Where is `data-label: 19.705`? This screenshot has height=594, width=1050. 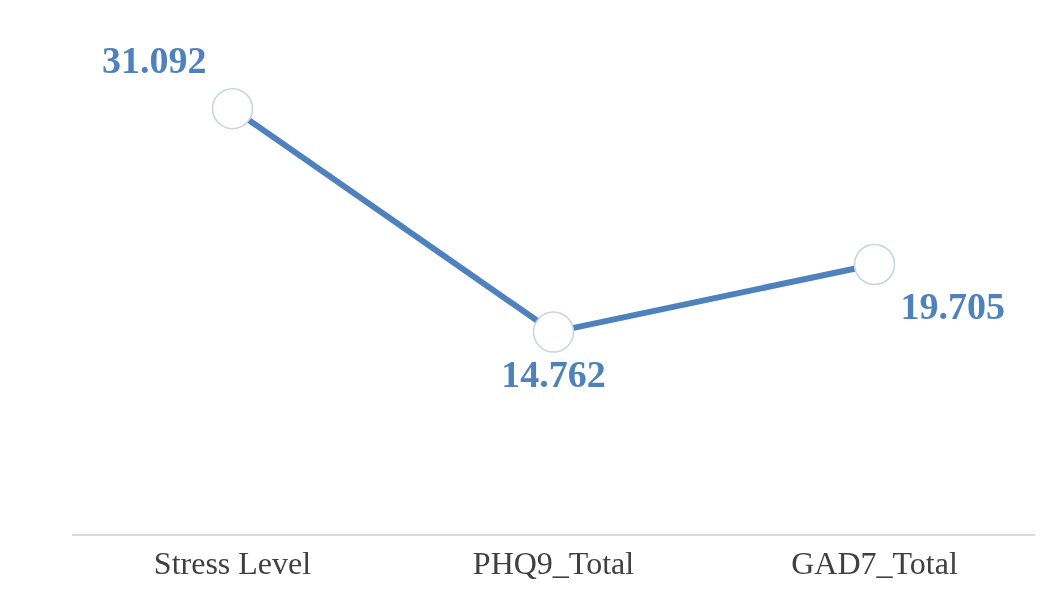 data-label: 19.705 is located at coordinates (952, 305).